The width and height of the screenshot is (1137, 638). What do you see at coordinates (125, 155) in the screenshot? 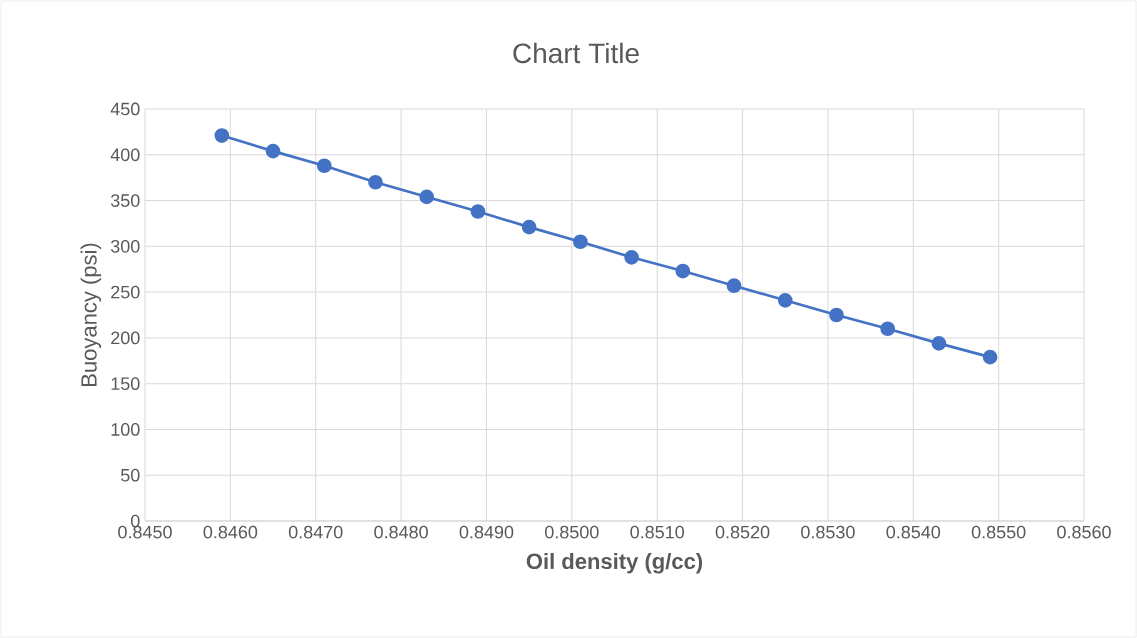
I see `y-tick-label: 400` at bounding box center [125, 155].